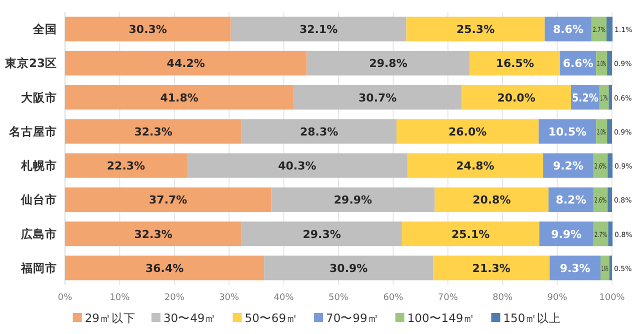 The width and height of the screenshot is (634, 334). What do you see at coordinates (441, 318) in the screenshot?
I see `legend-label: 100〜149㎡` at bounding box center [441, 318].